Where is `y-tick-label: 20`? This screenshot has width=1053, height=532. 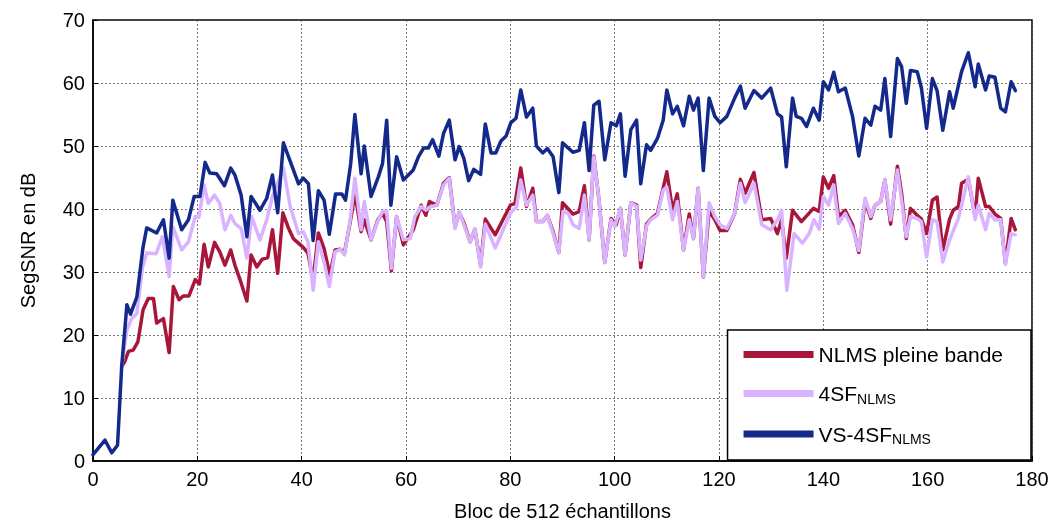 y-tick-label: 20 is located at coordinates (73, 335).